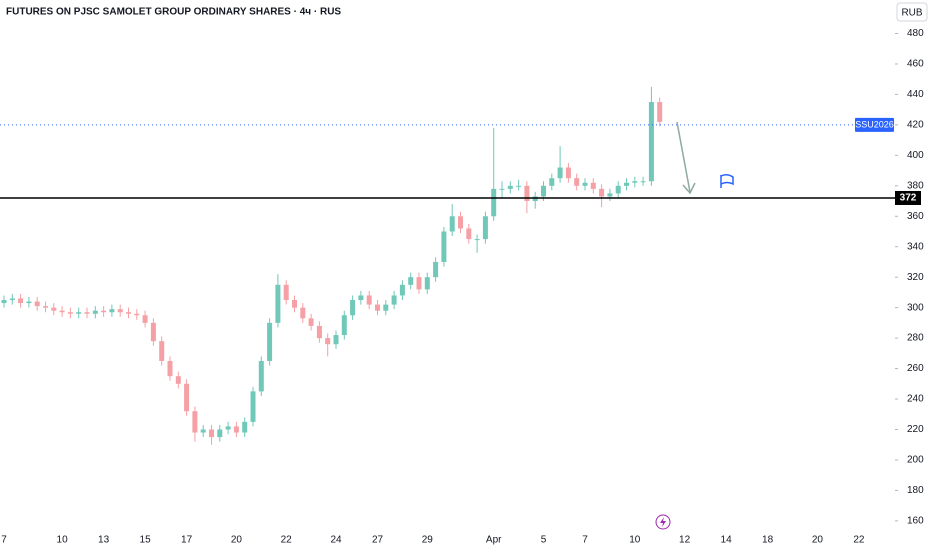 The height and width of the screenshot is (550, 932). Describe the element at coordinates (428, 540) in the screenshot. I see `x-tick-label: 29` at that location.